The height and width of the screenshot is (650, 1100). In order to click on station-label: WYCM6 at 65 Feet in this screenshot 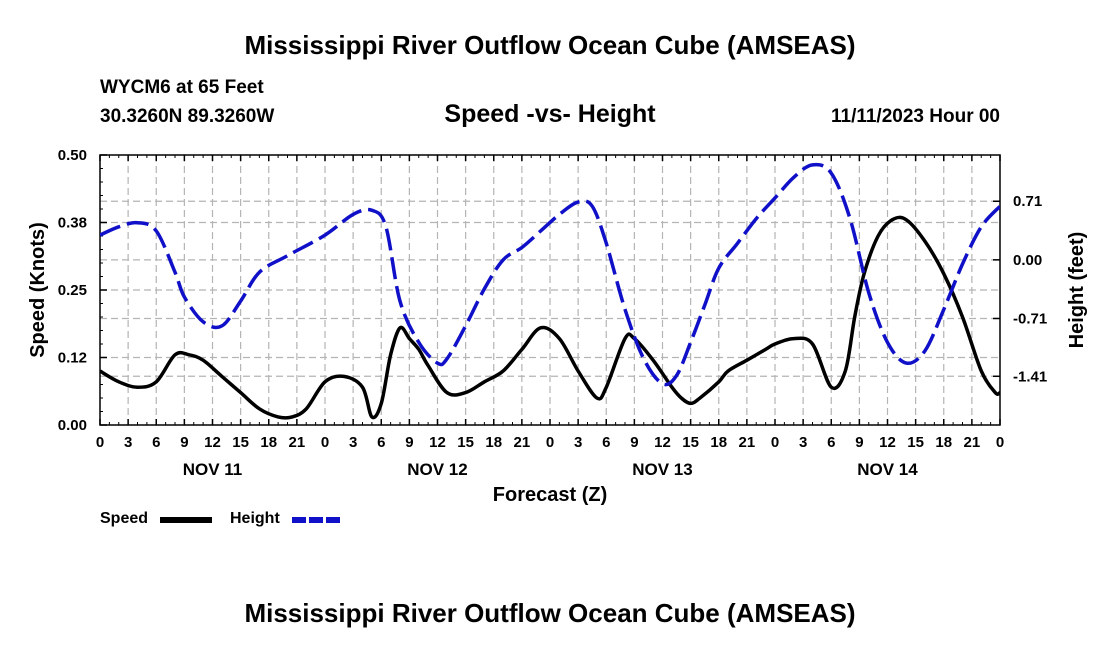, I will do `click(182, 87)`.